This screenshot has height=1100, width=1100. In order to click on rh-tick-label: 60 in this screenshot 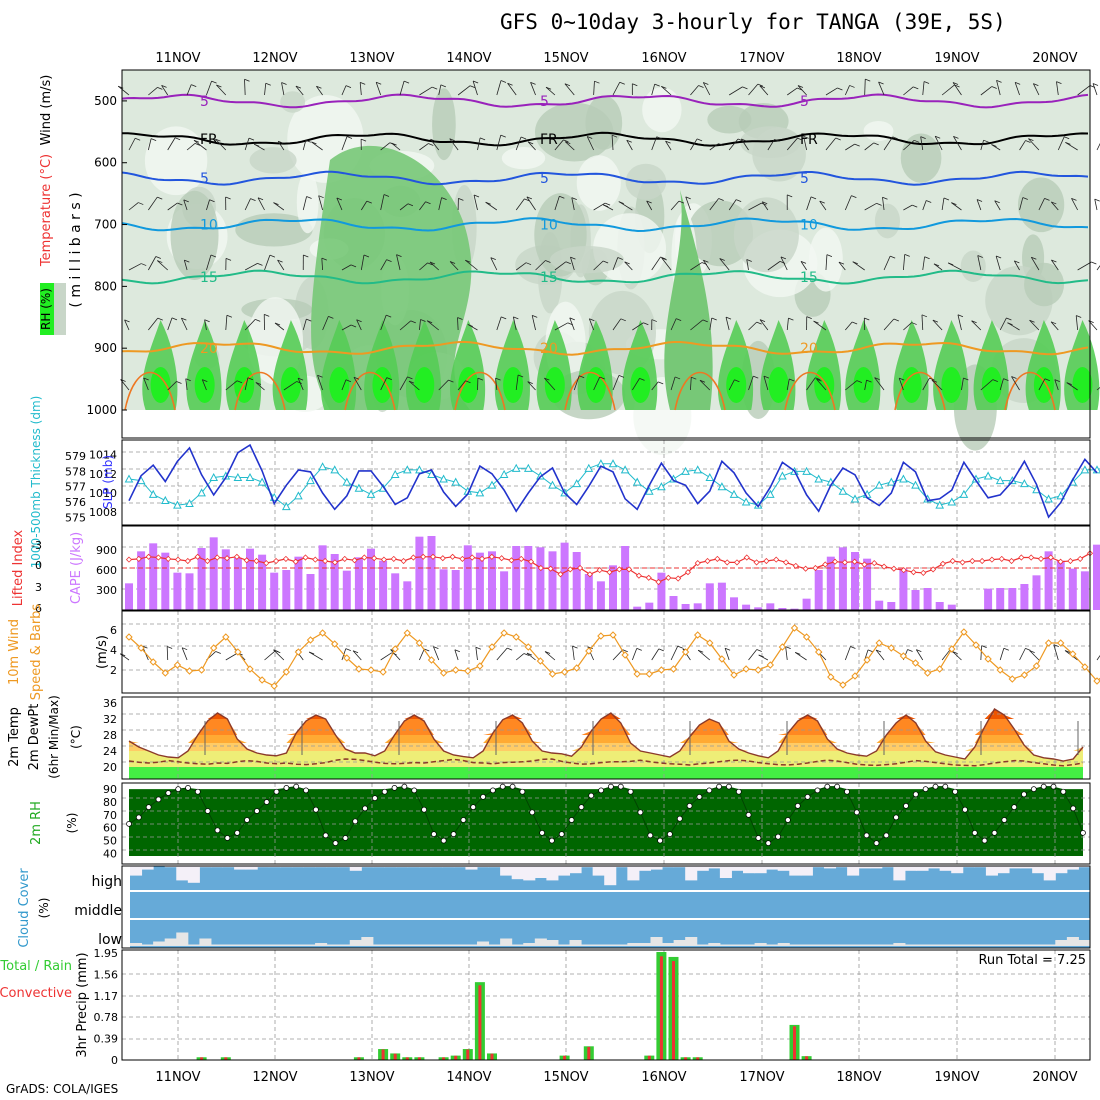, I will do `click(110, 828)`.